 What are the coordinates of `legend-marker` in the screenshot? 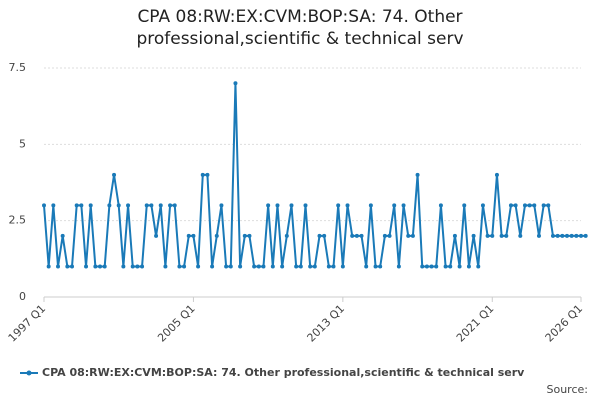 It's located at (29, 373).